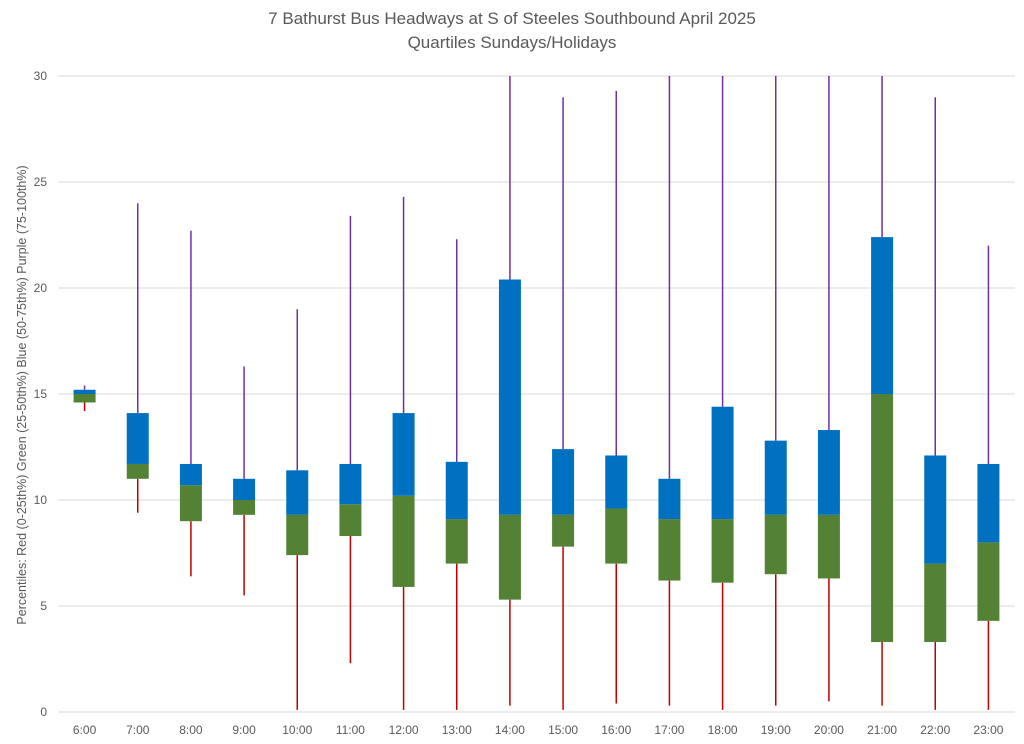 The height and width of the screenshot is (744, 1024). Describe the element at coordinates (776, 730) in the screenshot. I see `x-tick-label: 19:00` at that location.